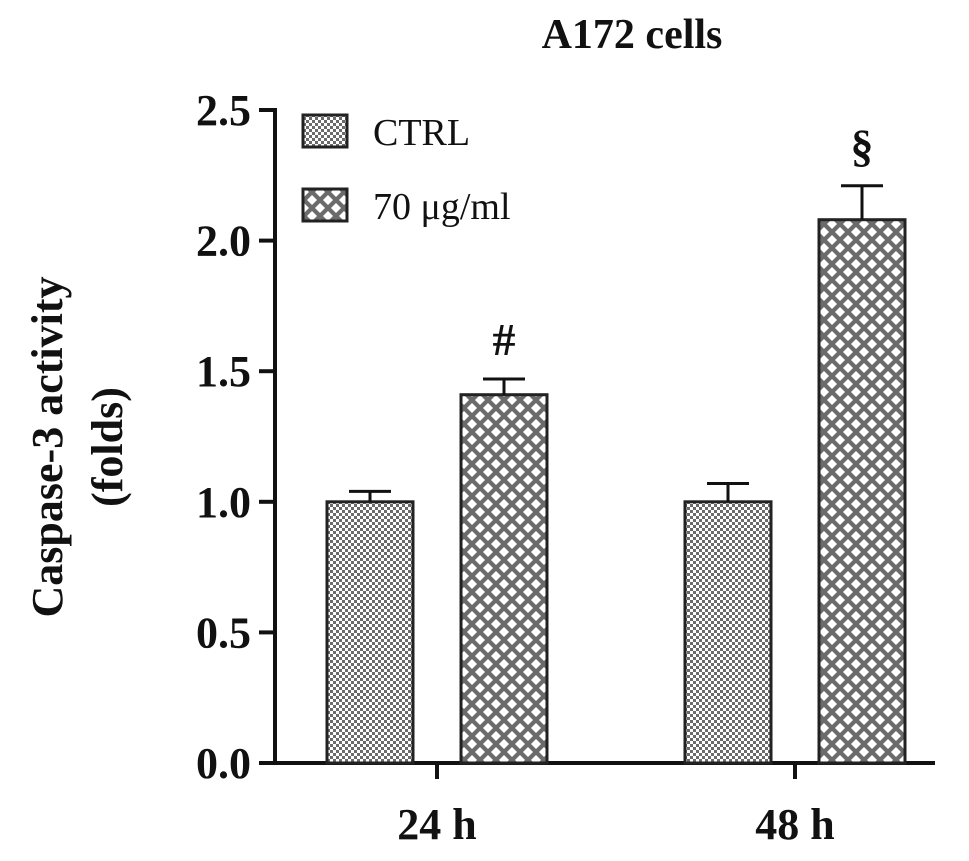 The height and width of the screenshot is (861, 969). Describe the element at coordinates (223, 502) in the screenshot. I see `y-tick-label: 1.0` at that location.